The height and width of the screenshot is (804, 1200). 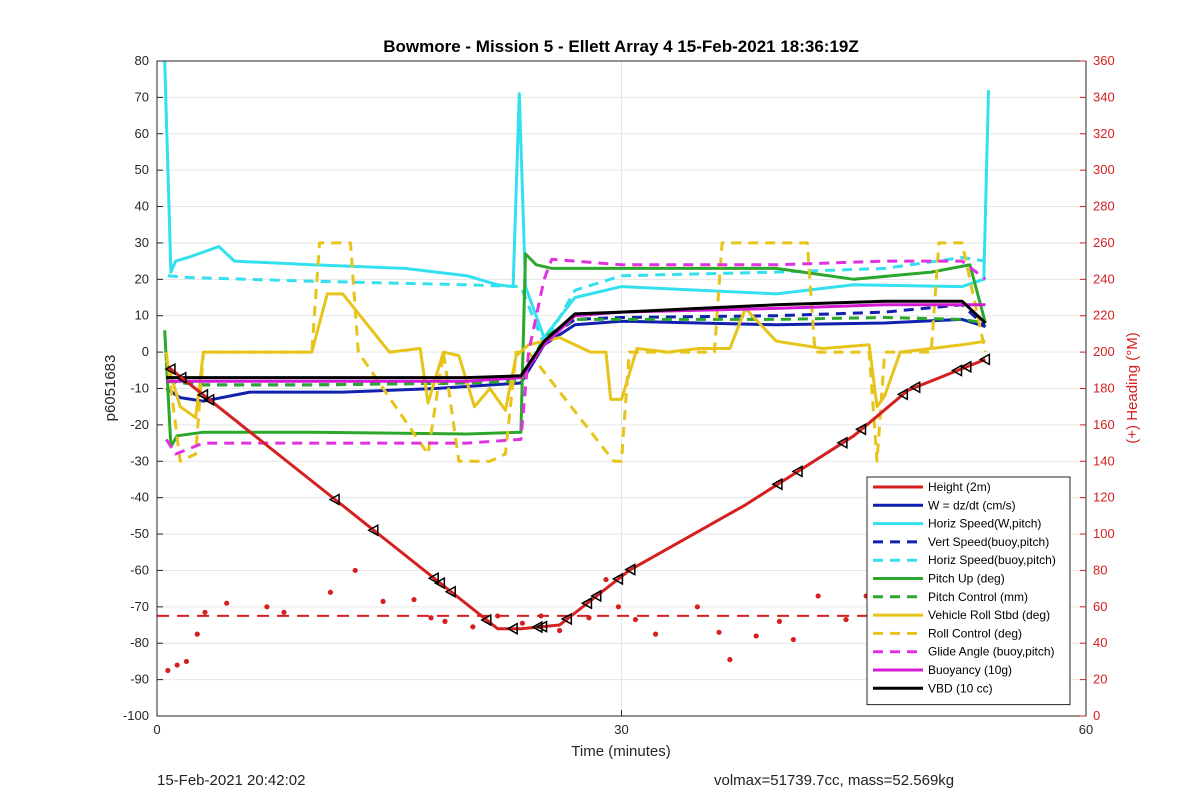 What do you see at coordinates (139, 606) in the screenshot?
I see `y-tick-label: -70` at bounding box center [139, 606].